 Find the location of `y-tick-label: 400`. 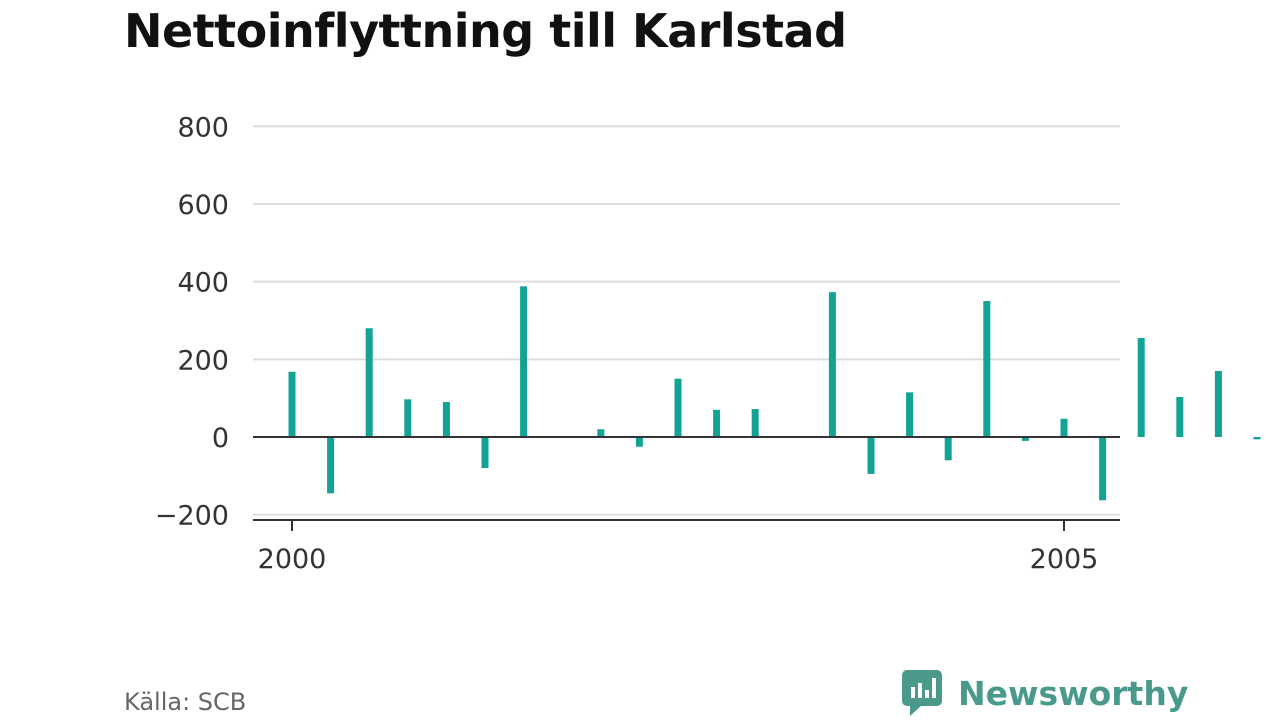

y-tick-label: 400 is located at coordinates (203, 283).